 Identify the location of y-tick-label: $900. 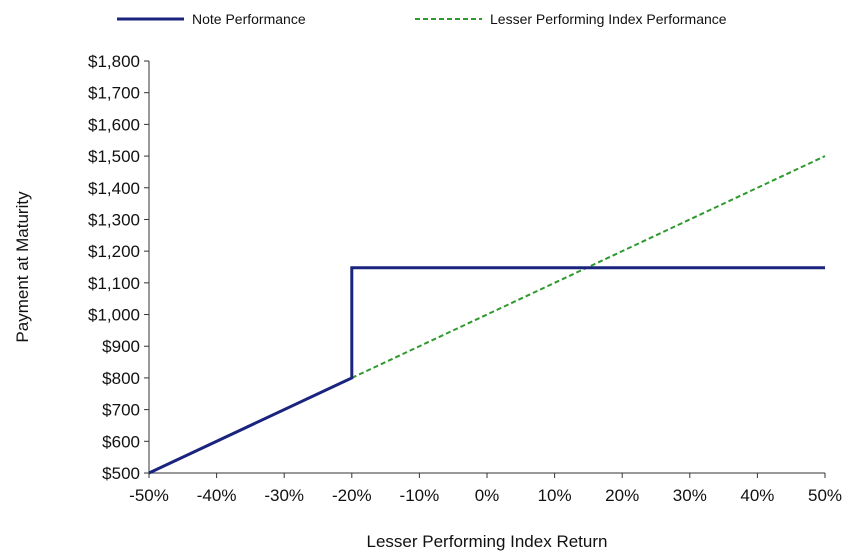
(121, 346).